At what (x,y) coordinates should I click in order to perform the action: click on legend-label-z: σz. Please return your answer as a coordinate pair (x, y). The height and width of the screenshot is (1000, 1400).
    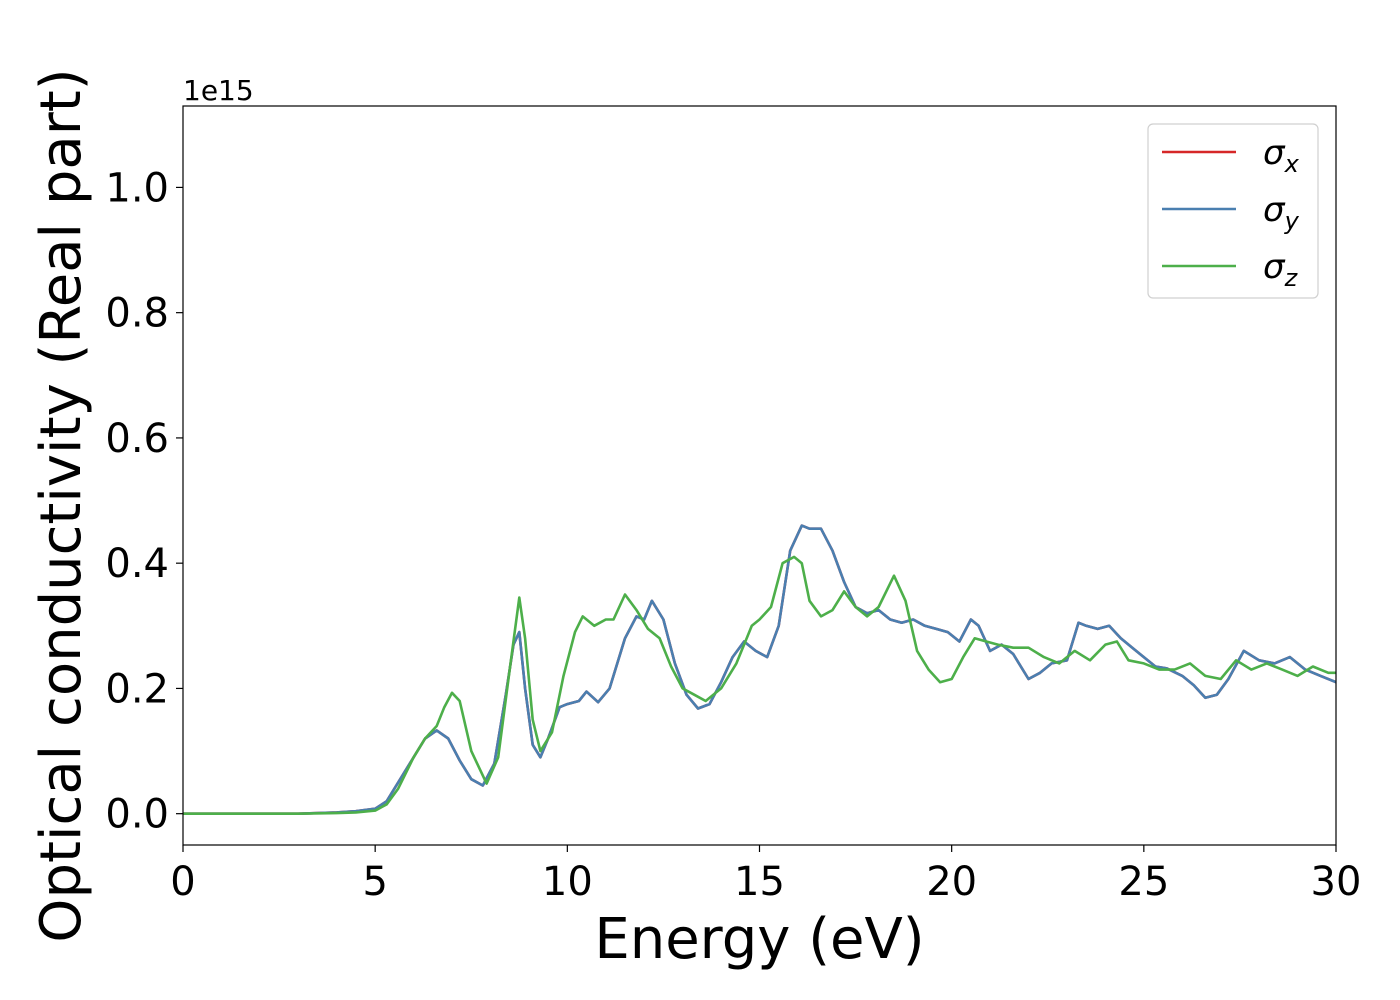
    Looking at the image, I should click on (1281, 269).